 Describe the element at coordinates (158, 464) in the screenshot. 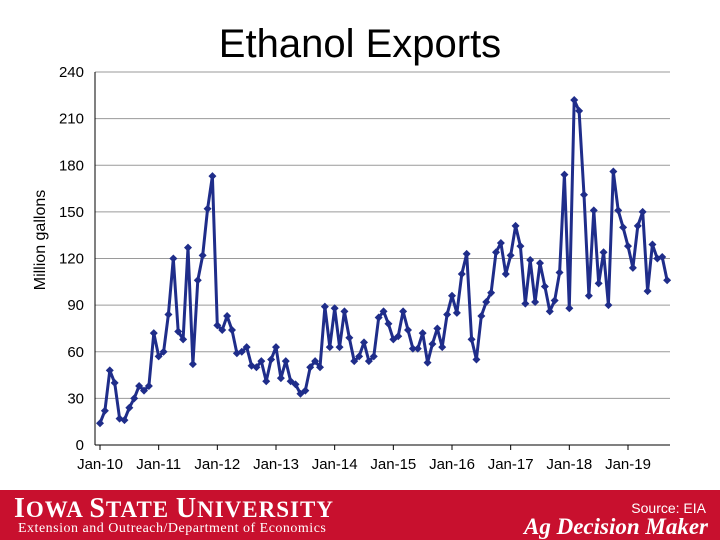

I see `x-tick-label: Jan-11` at that location.